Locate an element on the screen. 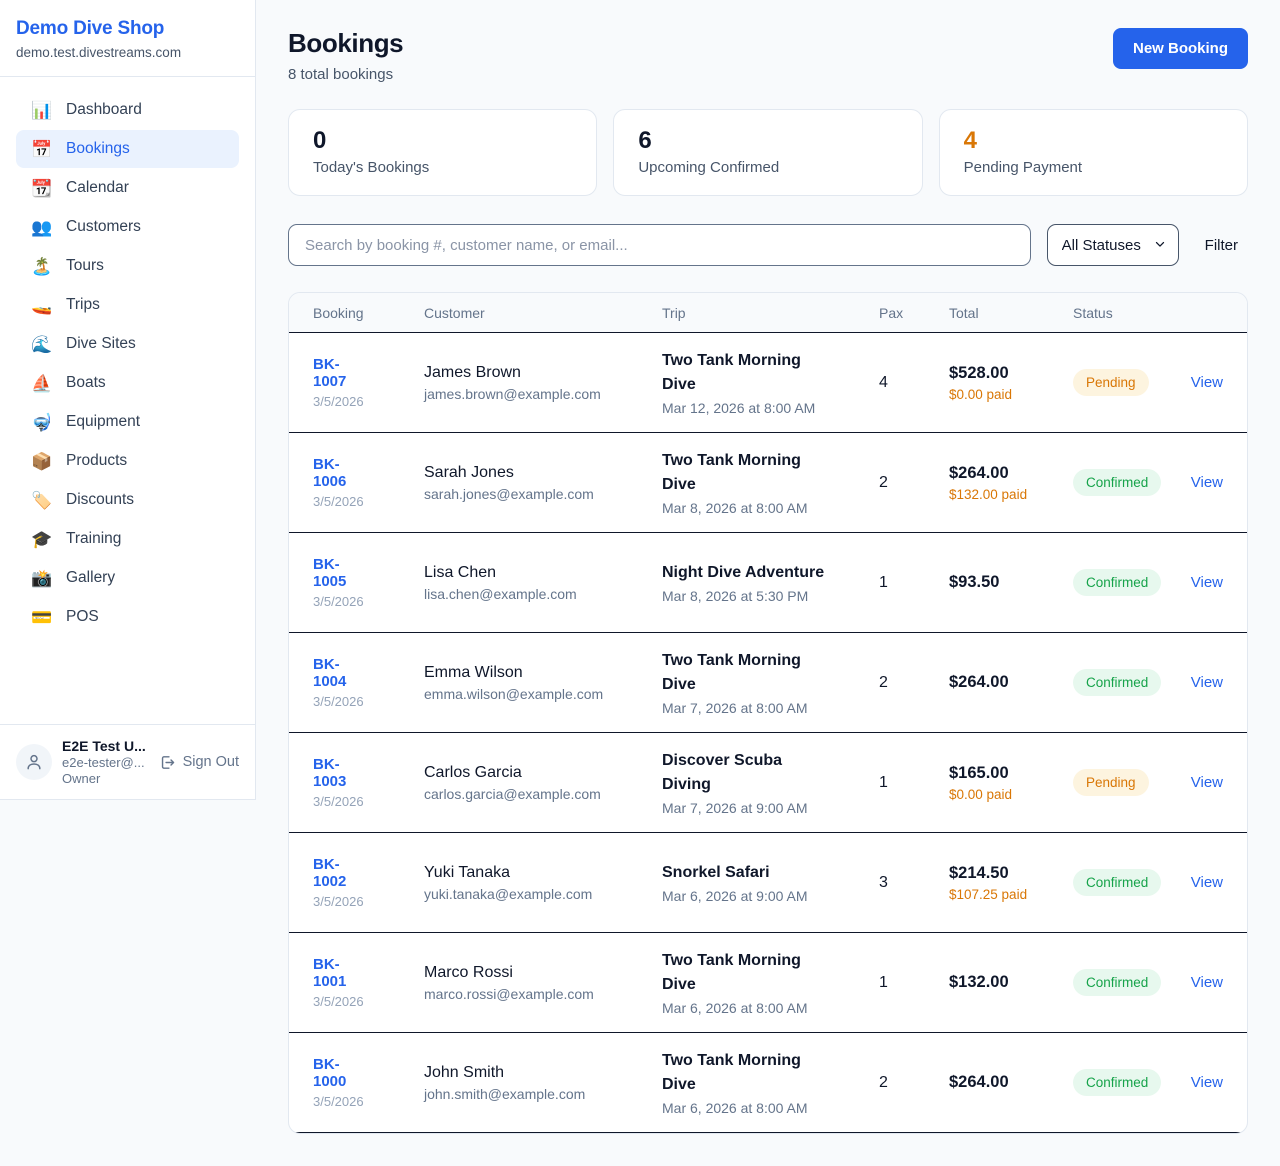  column-header-pax: Pax is located at coordinates (891, 312).